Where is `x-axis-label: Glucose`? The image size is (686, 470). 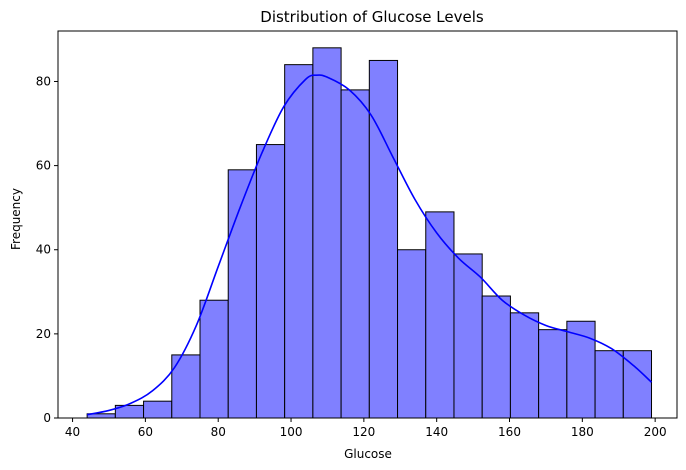
x-axis-label: Glucose is located at coordinates (368, 454).